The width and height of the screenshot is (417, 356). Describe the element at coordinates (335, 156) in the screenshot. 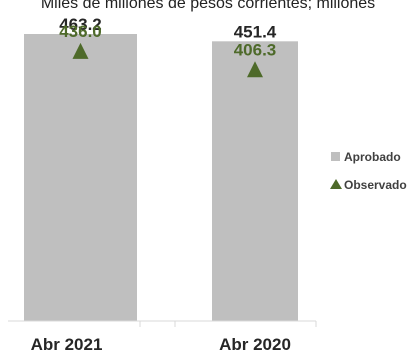

I see `legend-swatch-aprobado` at that location.